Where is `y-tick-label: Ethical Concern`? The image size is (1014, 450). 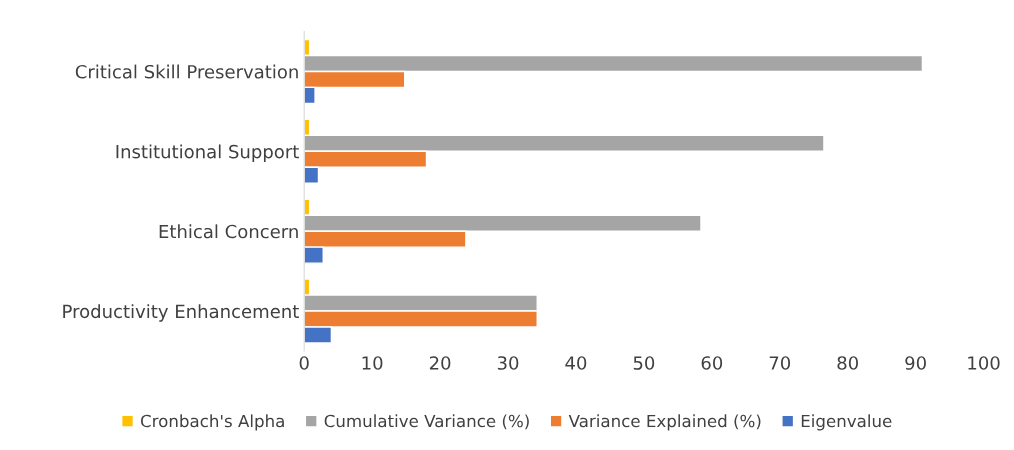
y-tick-label: Ethical Concern is located at coordinates (228, 231).